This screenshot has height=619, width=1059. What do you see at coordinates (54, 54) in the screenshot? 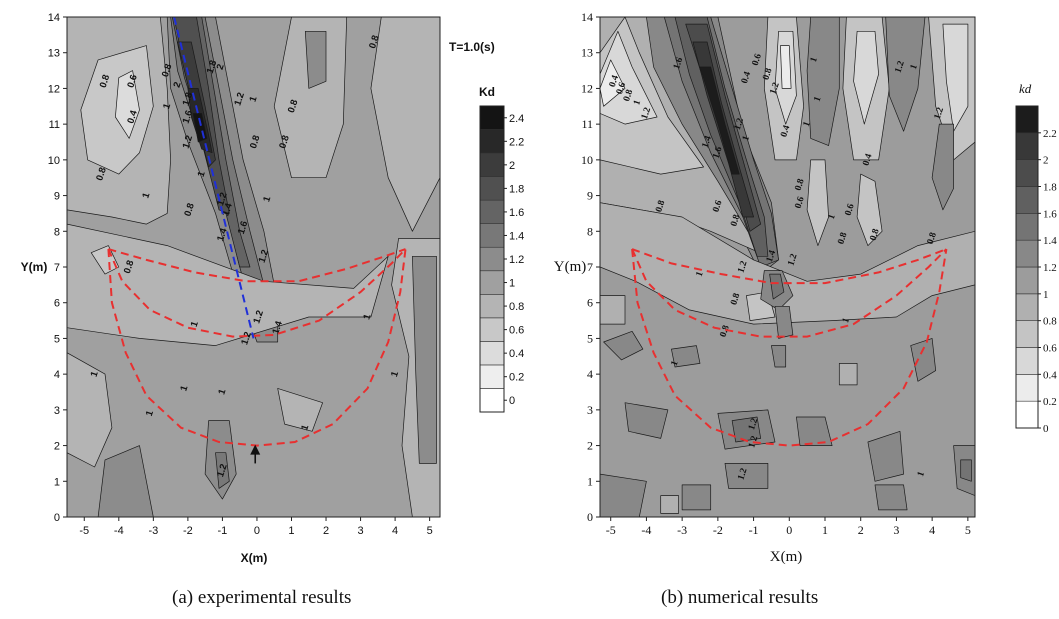
I see `y-tick-label: 13` at bounding box center [54, 54].